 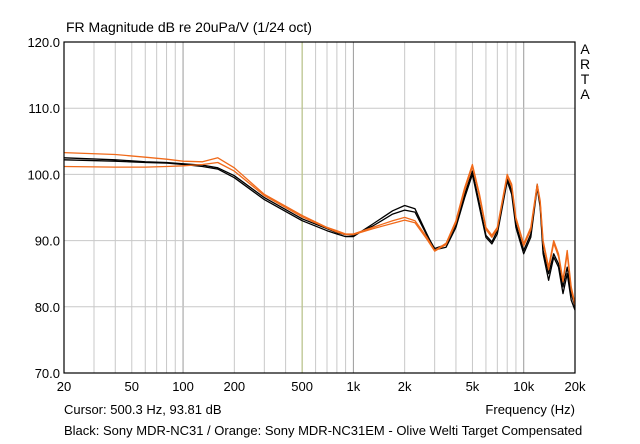 What do you see at coordinates (189, 27) in the screenshot?
I see `chart-title: FR Magnitude dB re 20uPa/V (1/24 oct)` at bounding box center [189, 27].